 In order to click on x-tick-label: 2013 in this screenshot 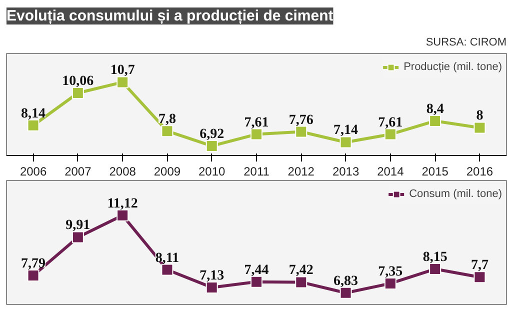, I will do `click(346, 171)`.